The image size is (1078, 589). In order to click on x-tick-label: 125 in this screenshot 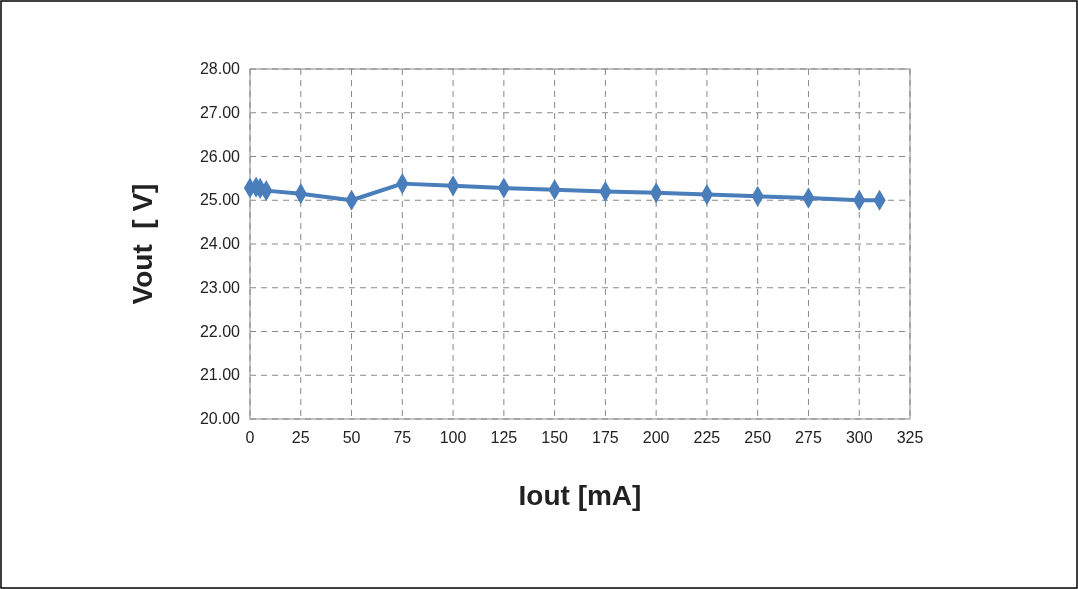, I will do `click(504, 437)`.